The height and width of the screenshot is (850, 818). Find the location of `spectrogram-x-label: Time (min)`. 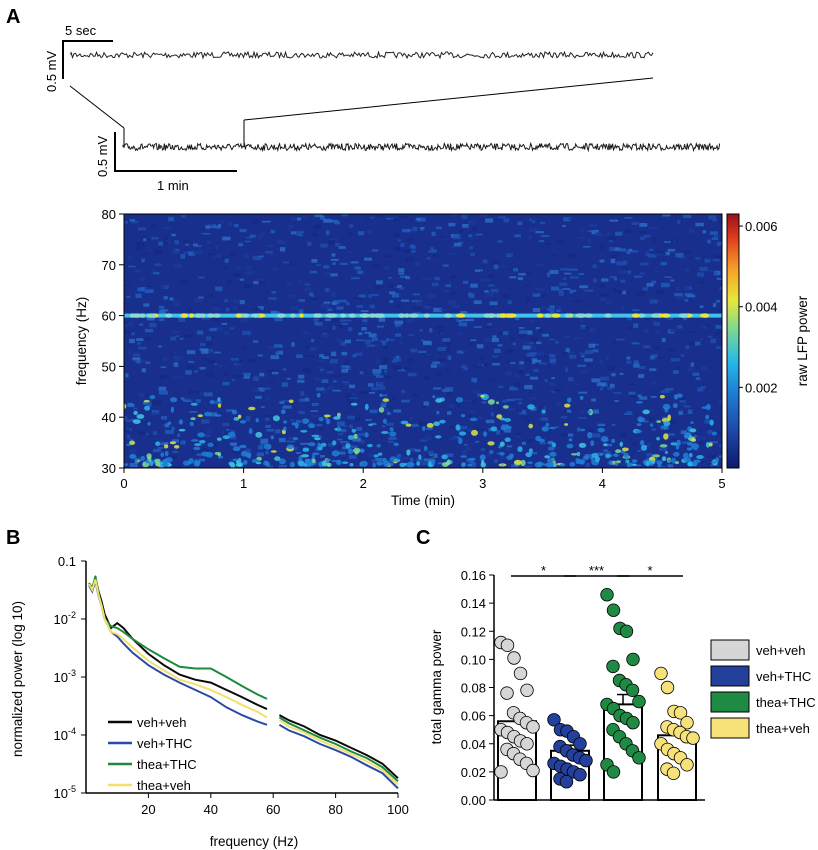

spectrogram-x-label: Time (min) is located at coordinates (423, 500).